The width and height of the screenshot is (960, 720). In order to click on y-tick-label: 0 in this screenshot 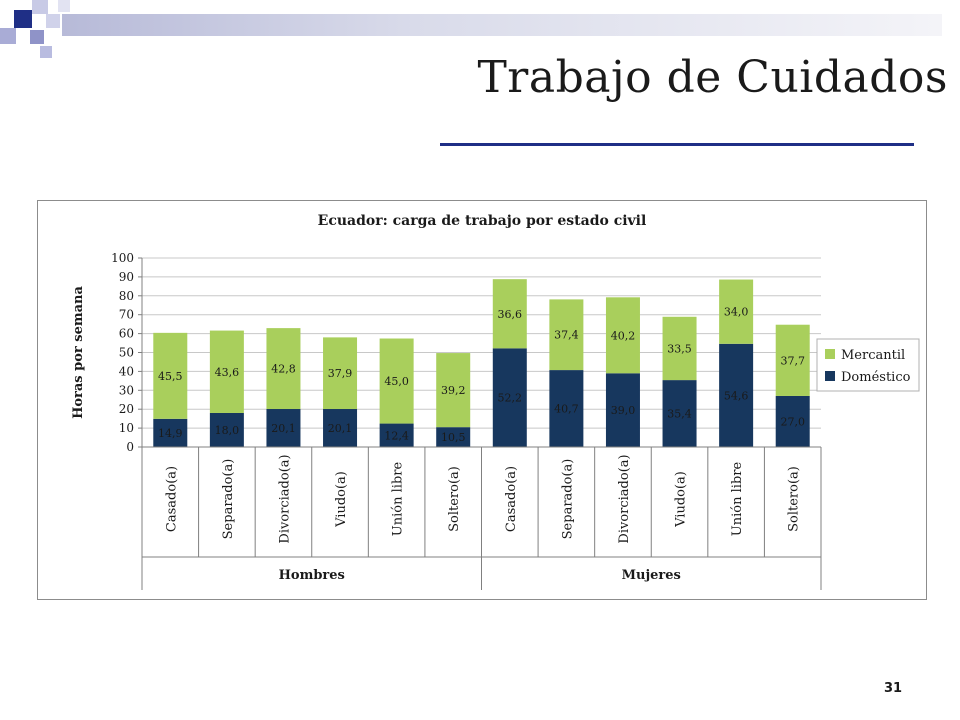, I will do `click(130, 447)`.